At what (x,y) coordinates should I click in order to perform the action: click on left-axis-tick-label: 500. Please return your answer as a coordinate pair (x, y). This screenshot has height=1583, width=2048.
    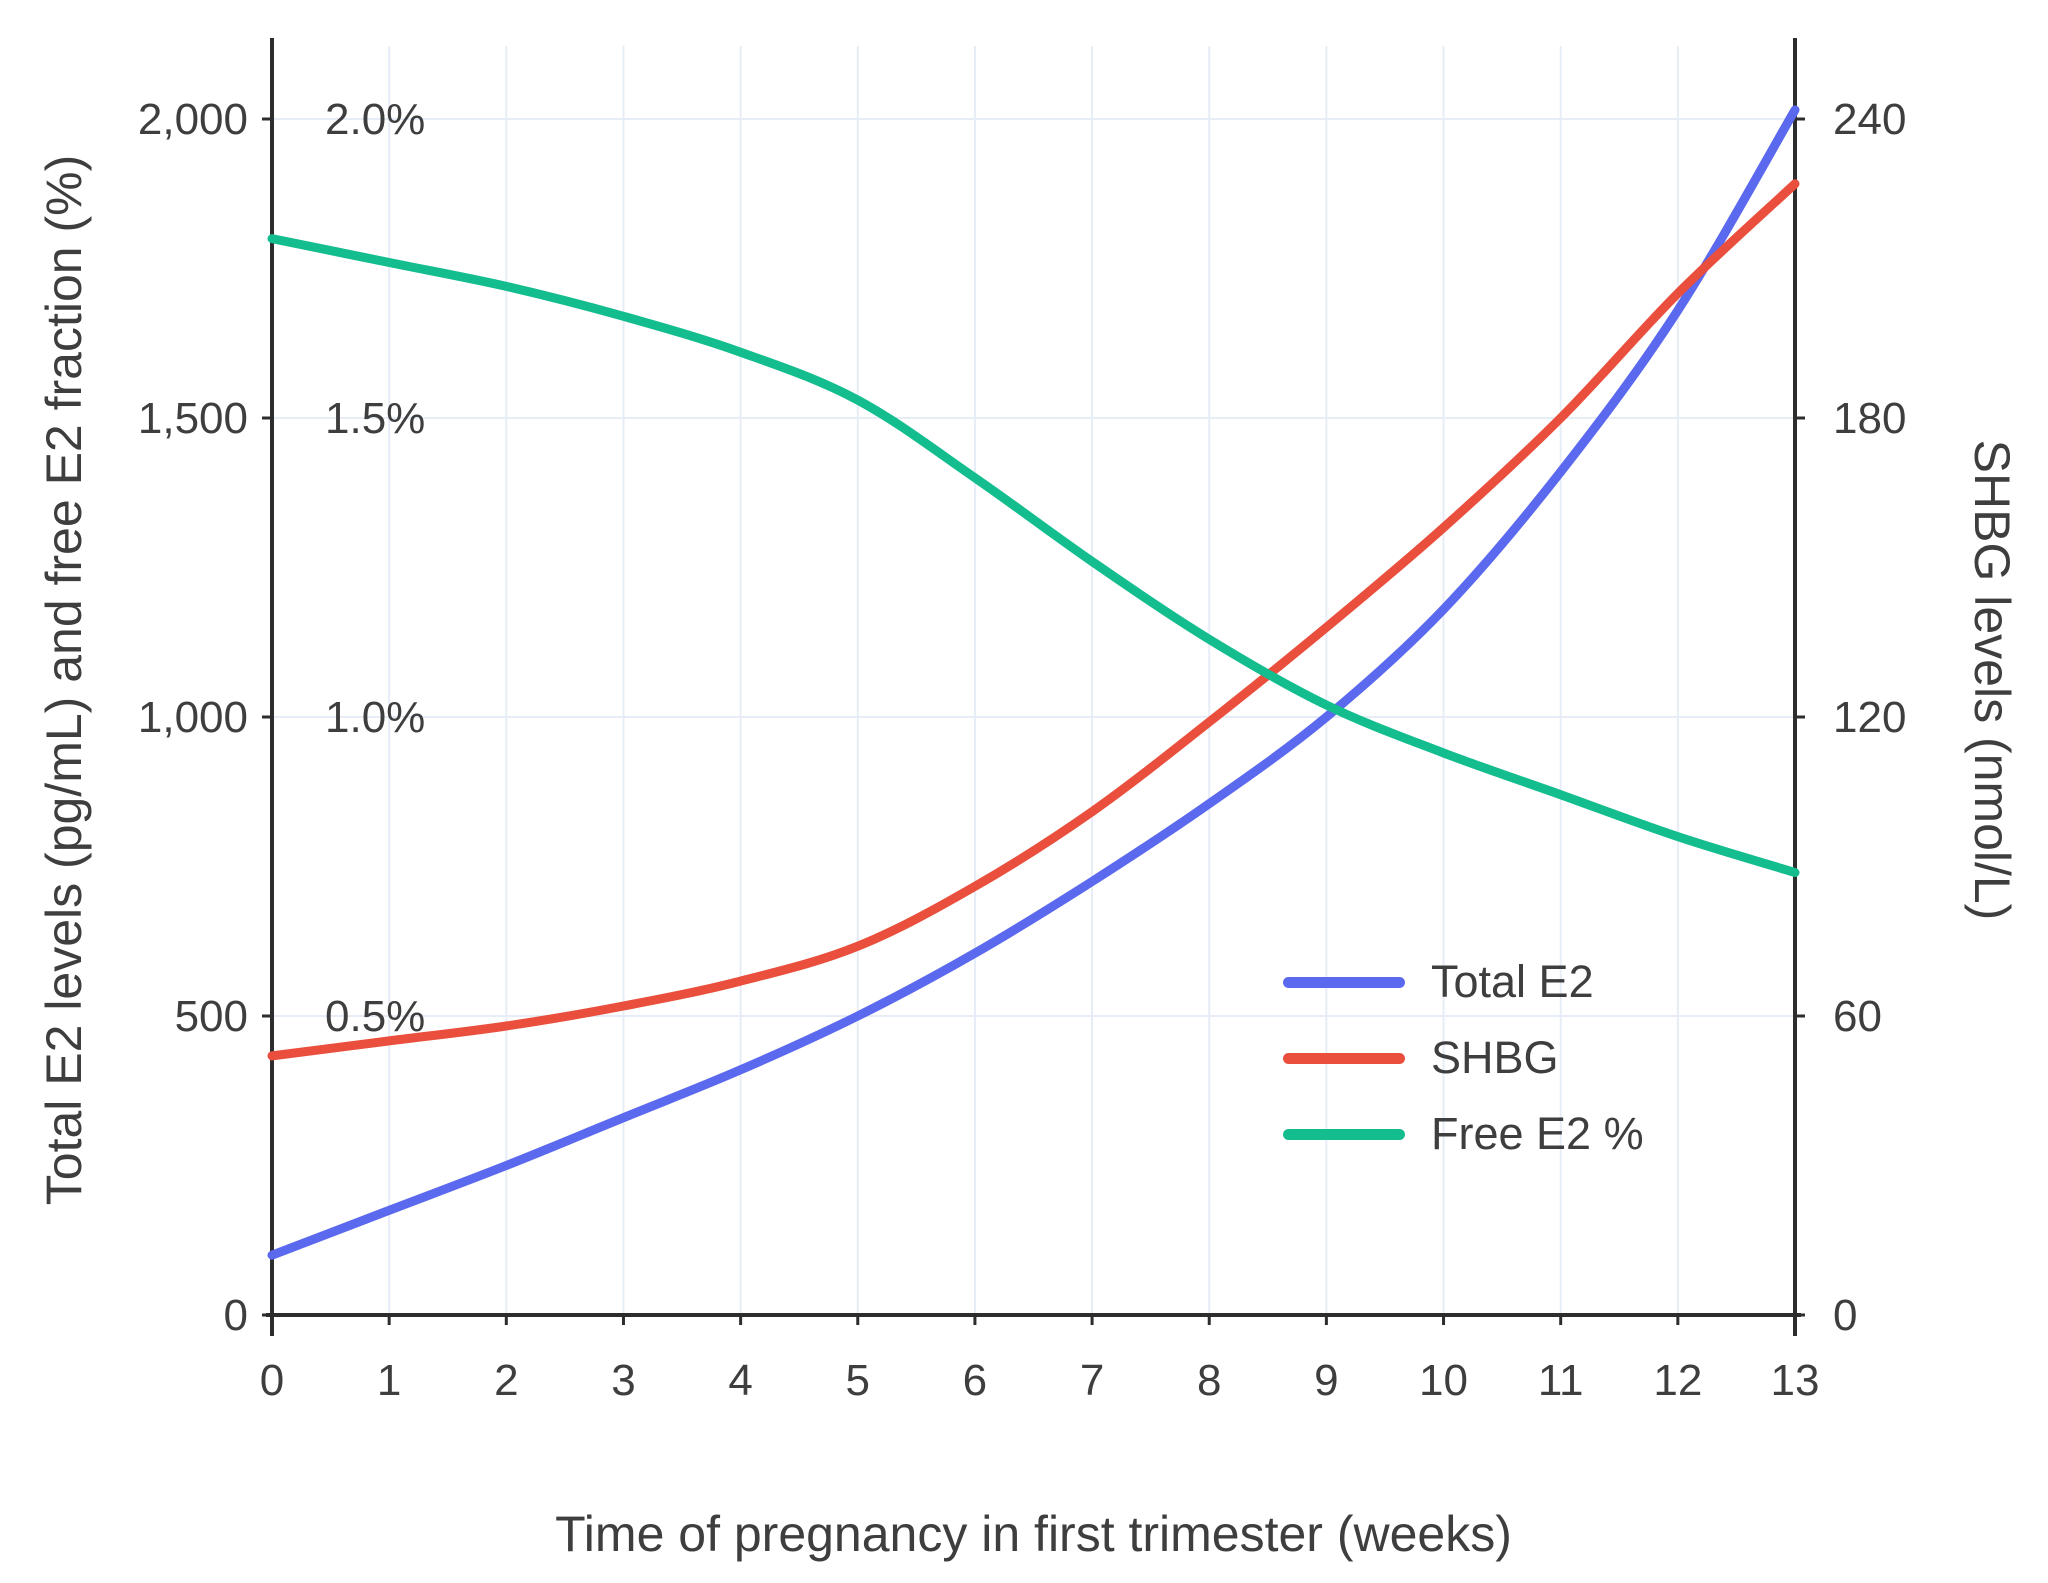
    Looking at the image, I should click on (211, 1016).